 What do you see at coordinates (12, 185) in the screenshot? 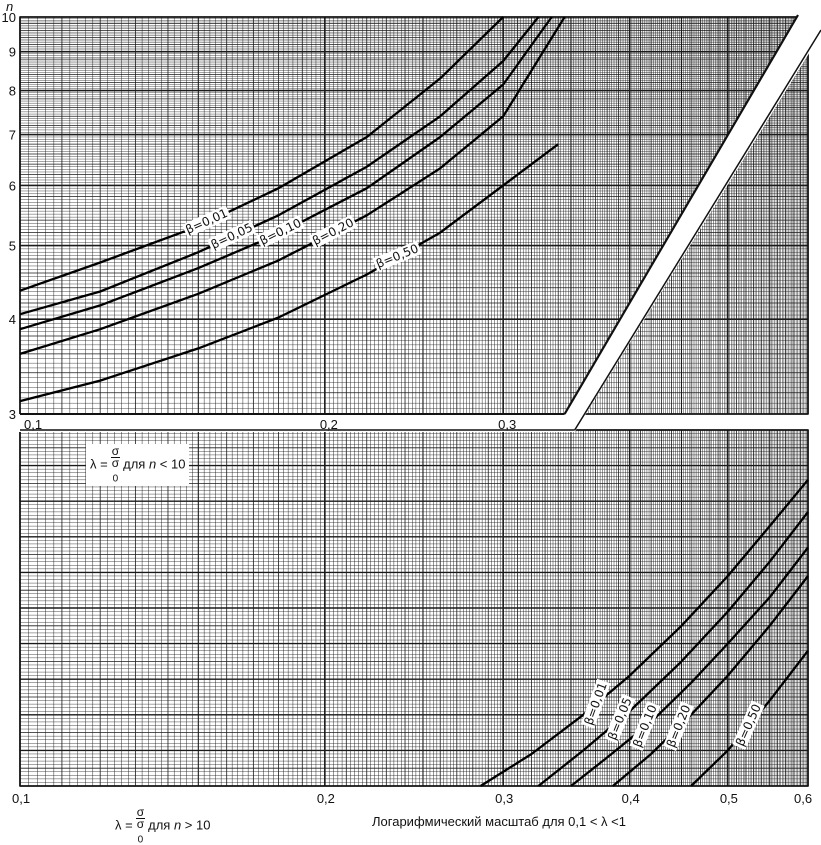
I see `y-tick-label: 6` at bounding box center [12, 185].